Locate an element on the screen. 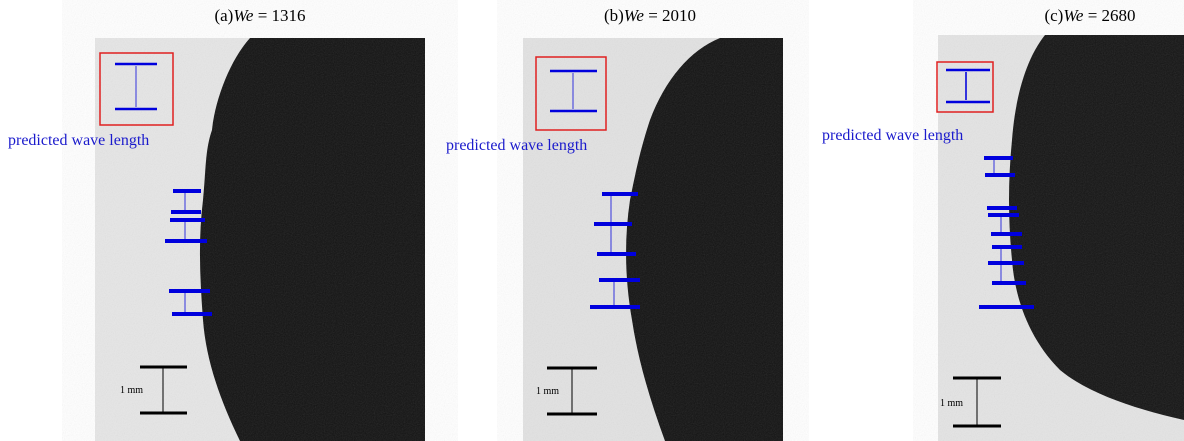 This screenshot has height=441, width=1184. panel-title: (b)We = 2010 is located at coordinates (650, 15).